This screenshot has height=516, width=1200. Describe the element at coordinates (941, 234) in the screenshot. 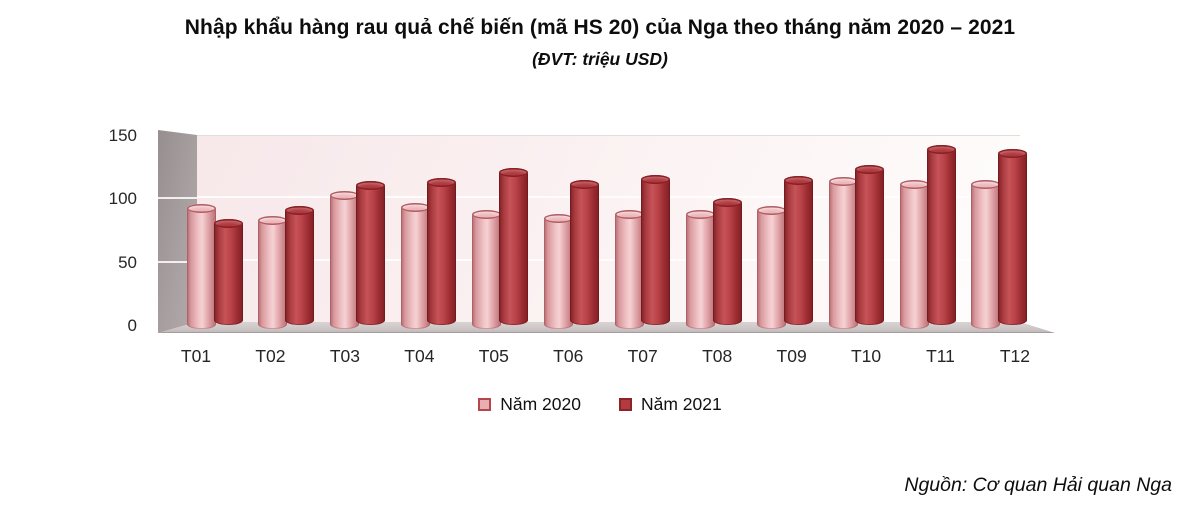

I see `bar-nam2021-T11` at that location.